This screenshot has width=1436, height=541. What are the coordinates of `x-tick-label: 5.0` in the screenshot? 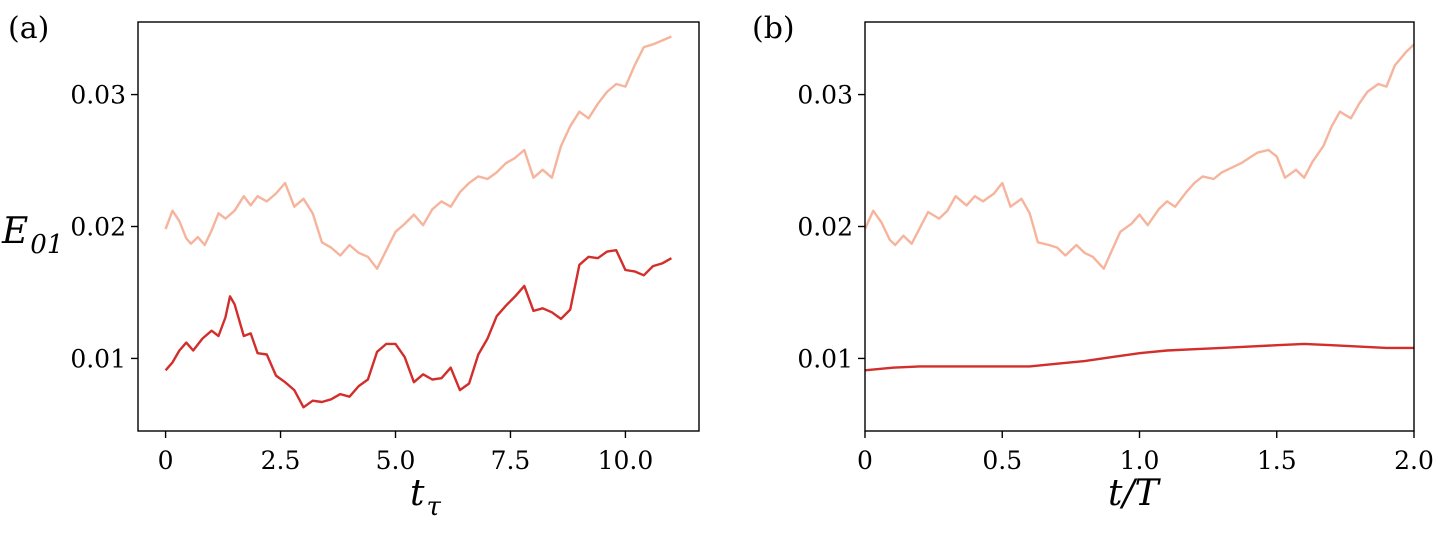 It's located at (396, 460).